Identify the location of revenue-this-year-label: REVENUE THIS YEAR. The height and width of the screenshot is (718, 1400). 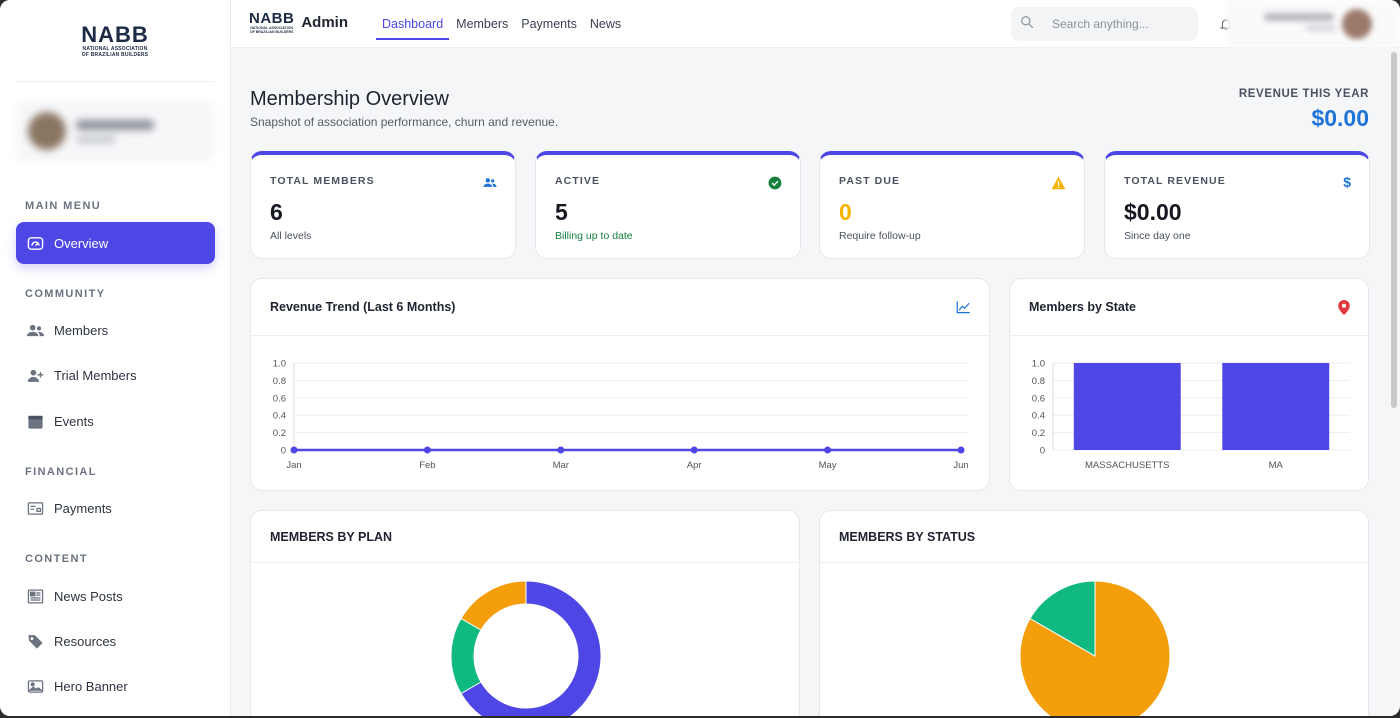
(1303, 94).